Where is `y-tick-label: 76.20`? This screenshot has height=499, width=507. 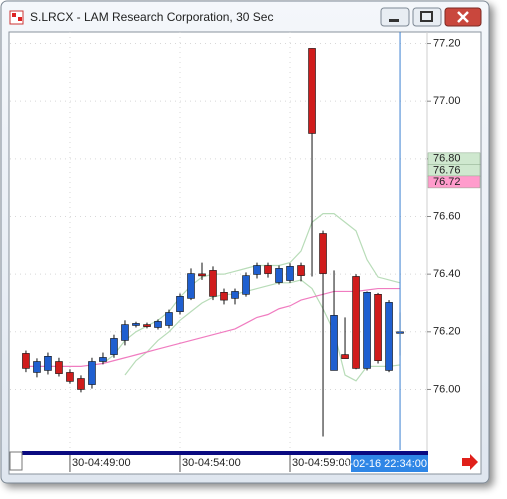 y-tick-label: 76.20 is located at coordinates (447, 332).